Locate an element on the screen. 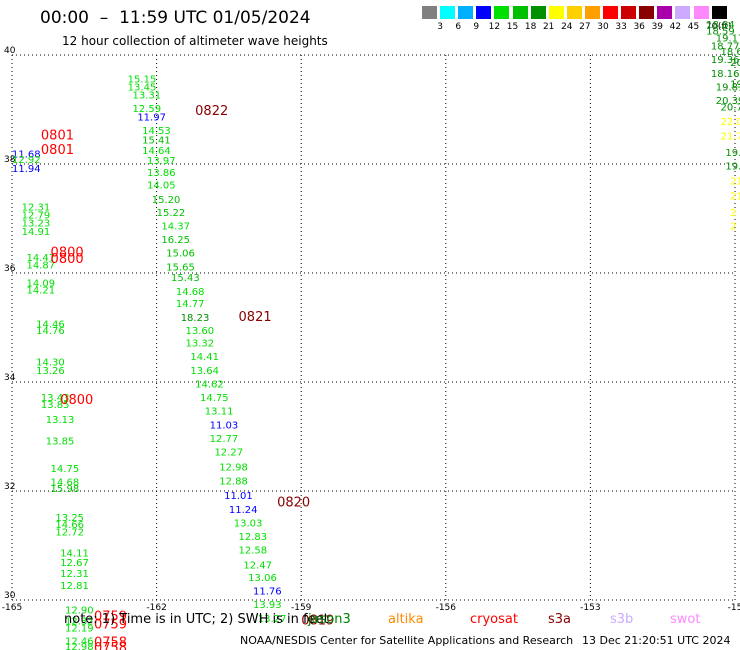 This screenshot has width=740, height=650. wave-height-point: 22.09 is located at coordinates (730, 122).